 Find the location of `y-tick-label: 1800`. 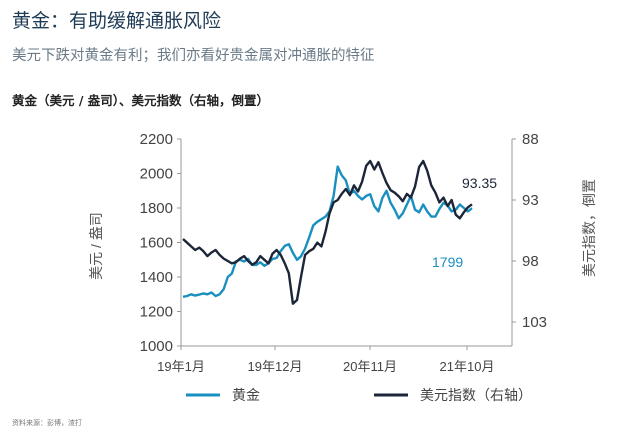

y-tick-label: 1800 is located at coordinates (156, 208).